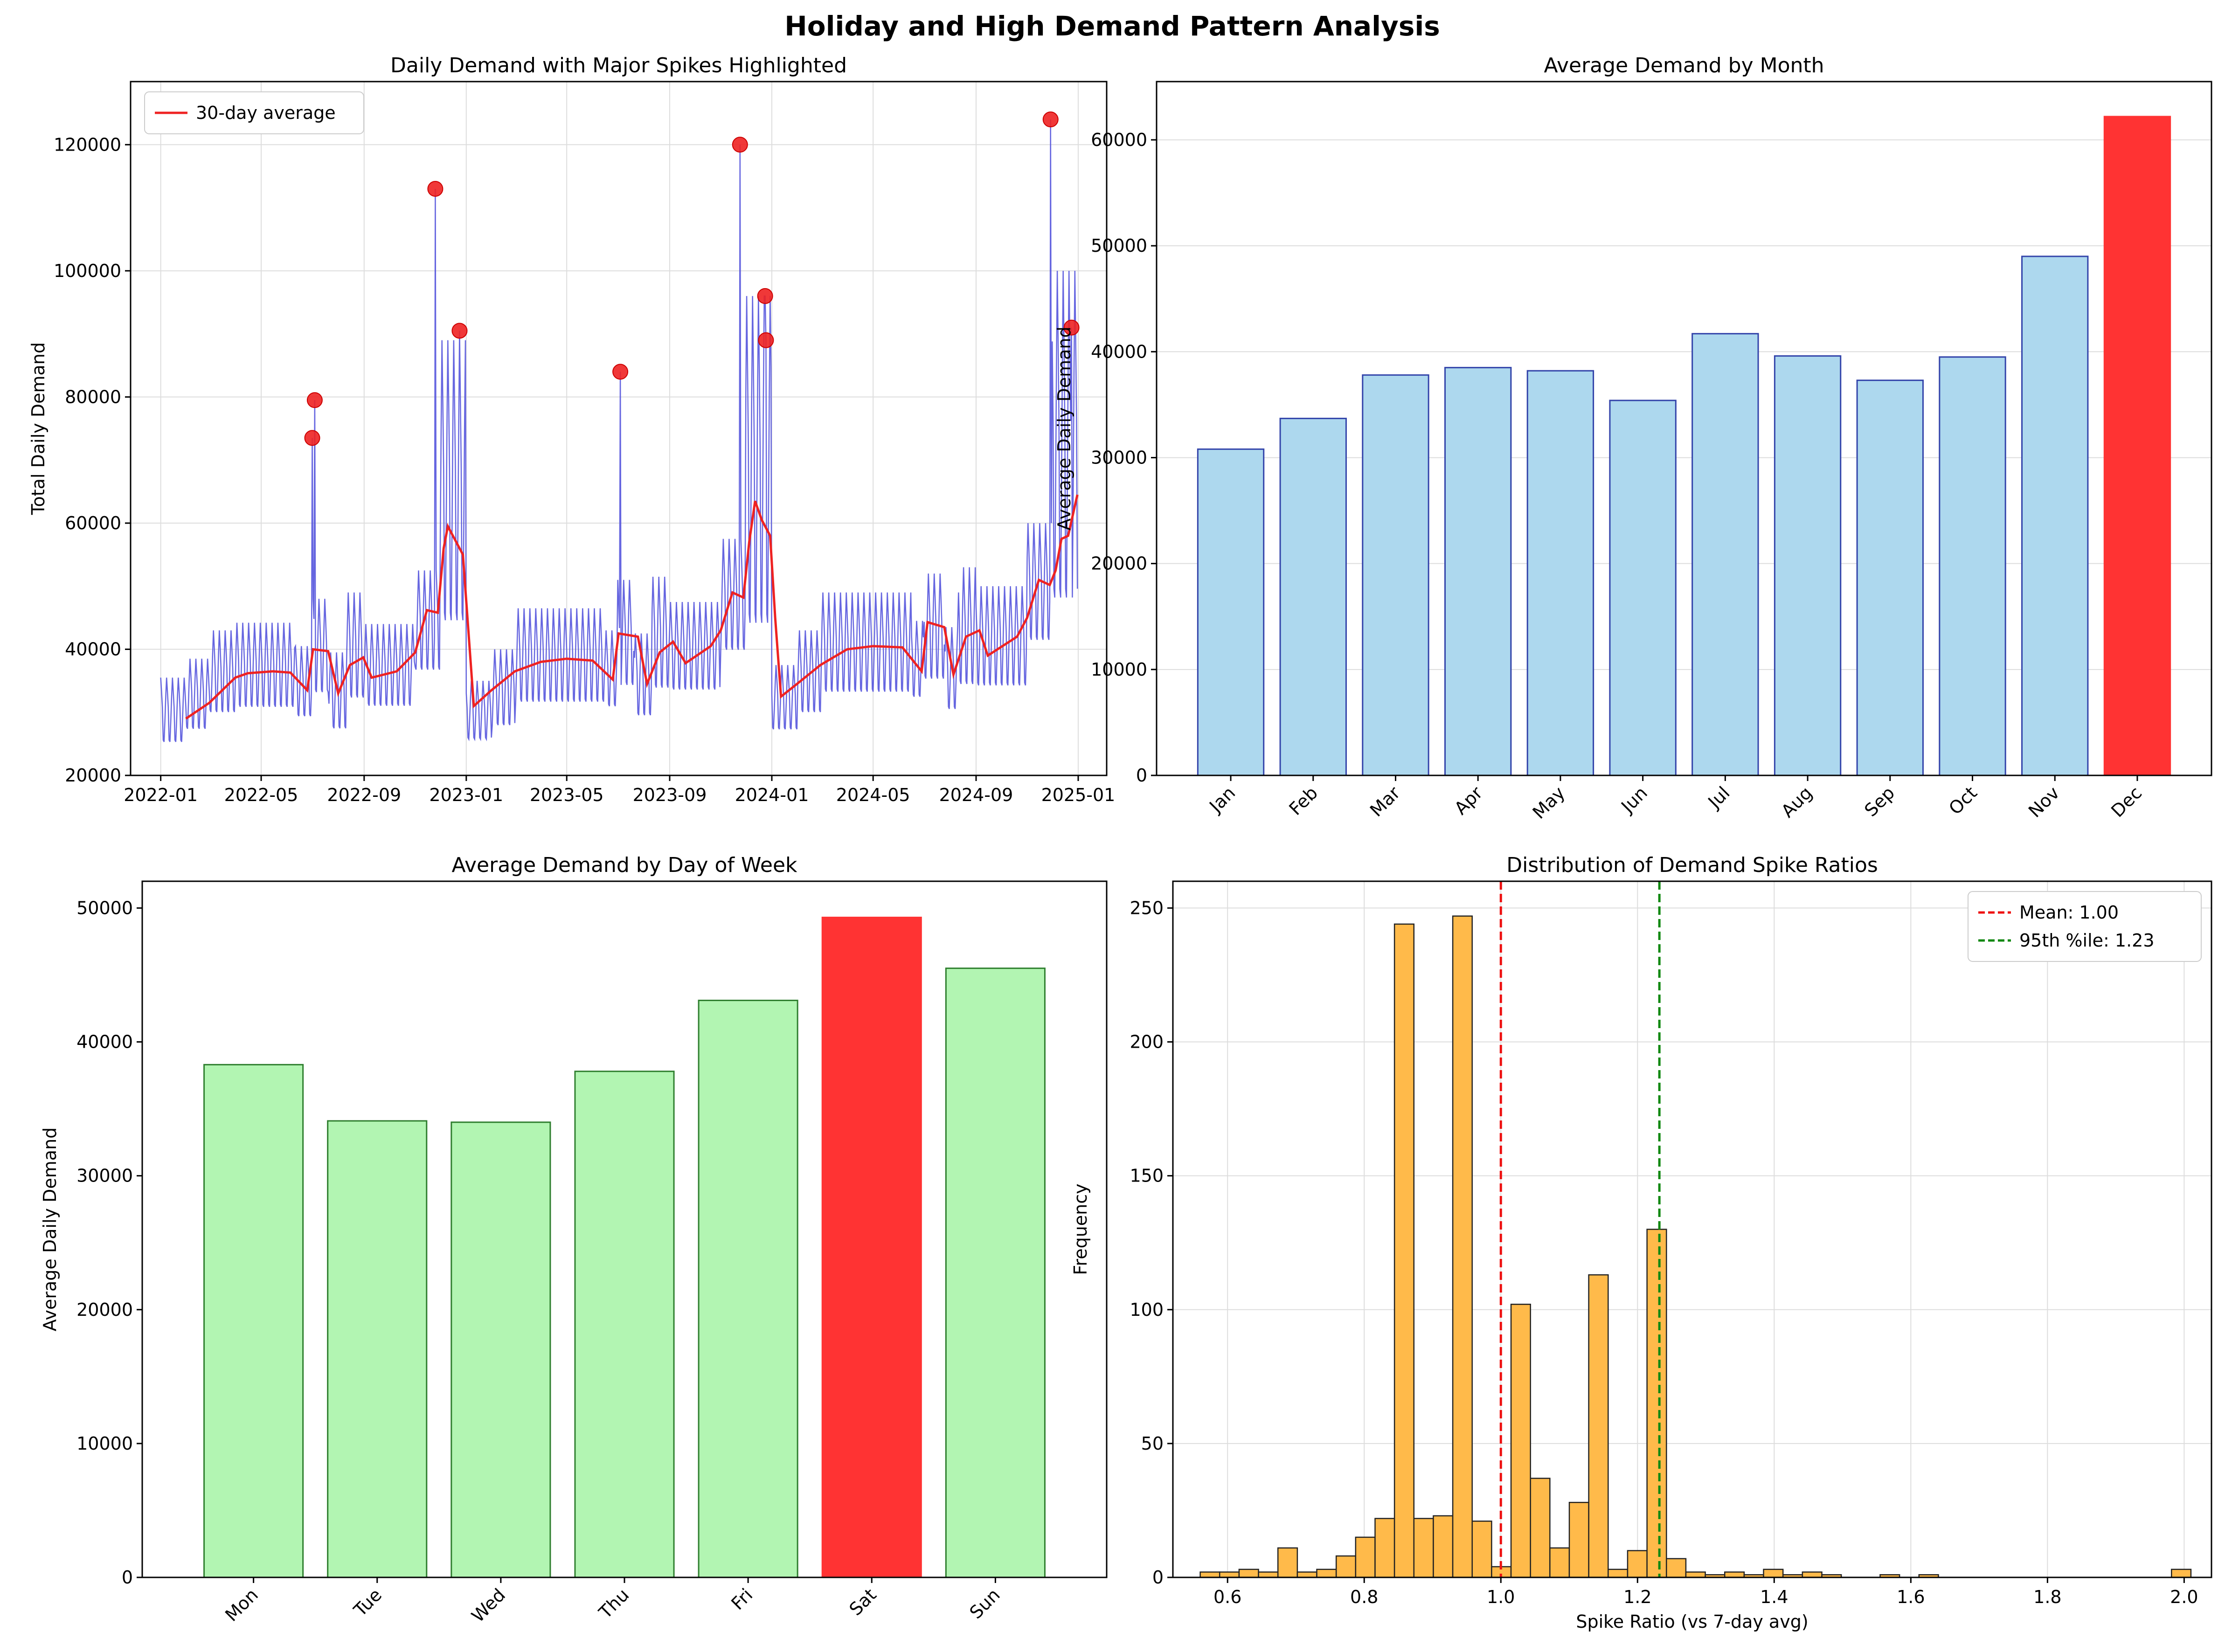 The image size is (2225, 1652). What do you see at coordinates (1468, 800) in the screenshot?
I see `x-tick-label: Apr` at bounding box center [1468, 800].